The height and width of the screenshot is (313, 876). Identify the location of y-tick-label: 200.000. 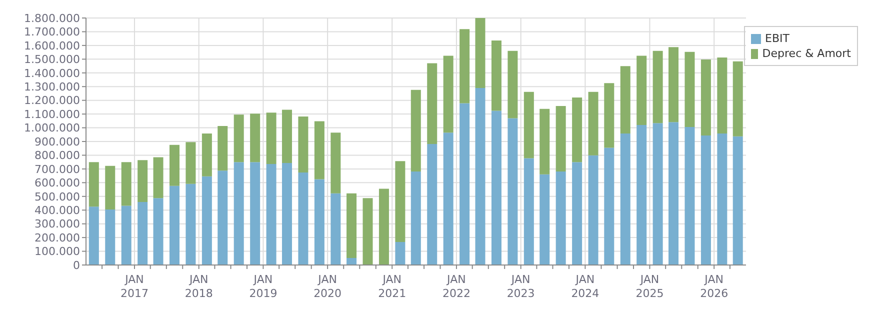
(57, 237).